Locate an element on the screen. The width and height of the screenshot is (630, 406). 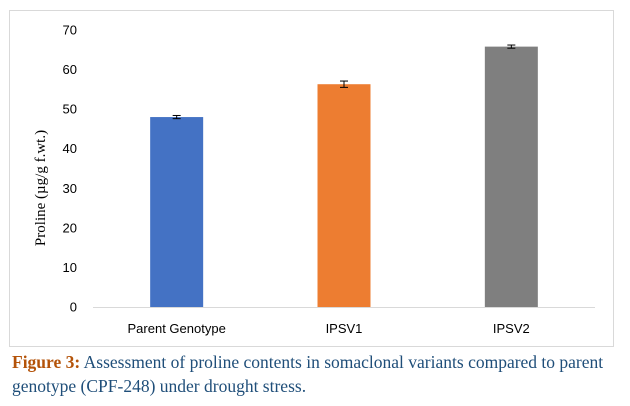
caption-label: Figure 3: is located at coordinates (46, 362).